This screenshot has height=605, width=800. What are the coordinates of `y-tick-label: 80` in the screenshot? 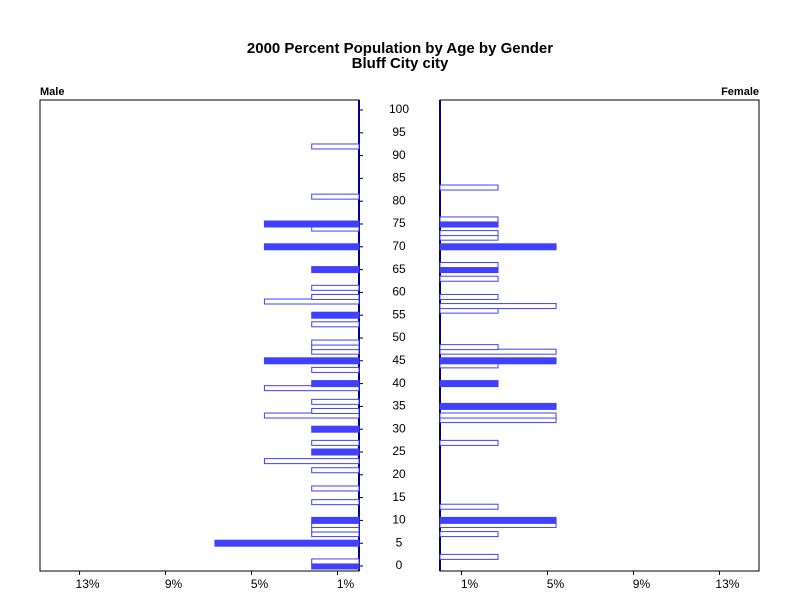 It's located at (399, 200).